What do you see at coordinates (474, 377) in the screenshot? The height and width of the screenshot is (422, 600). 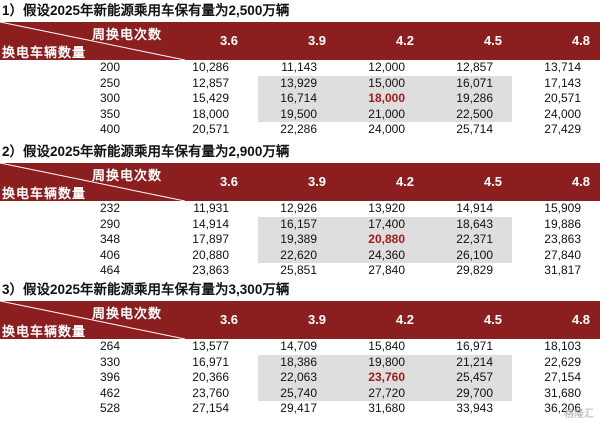 I see `table-cell: 25,457` at bounding box center [474, 377].